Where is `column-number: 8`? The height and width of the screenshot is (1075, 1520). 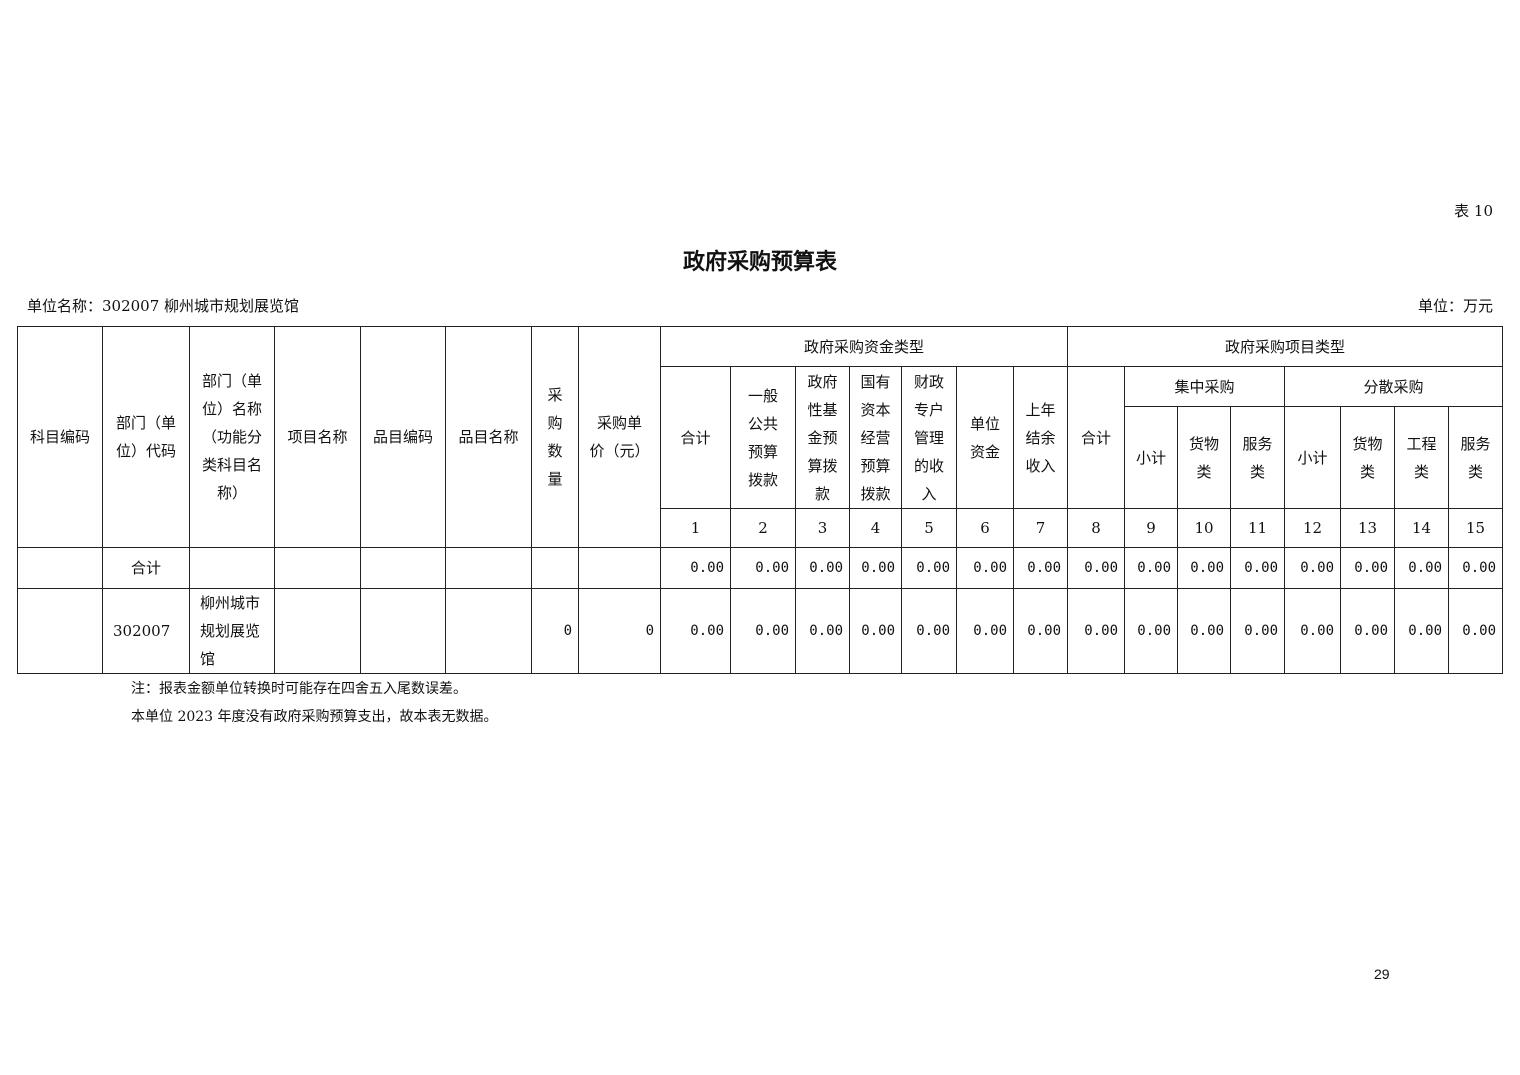 column-number: 8 is located at coordinates (1096, 528).